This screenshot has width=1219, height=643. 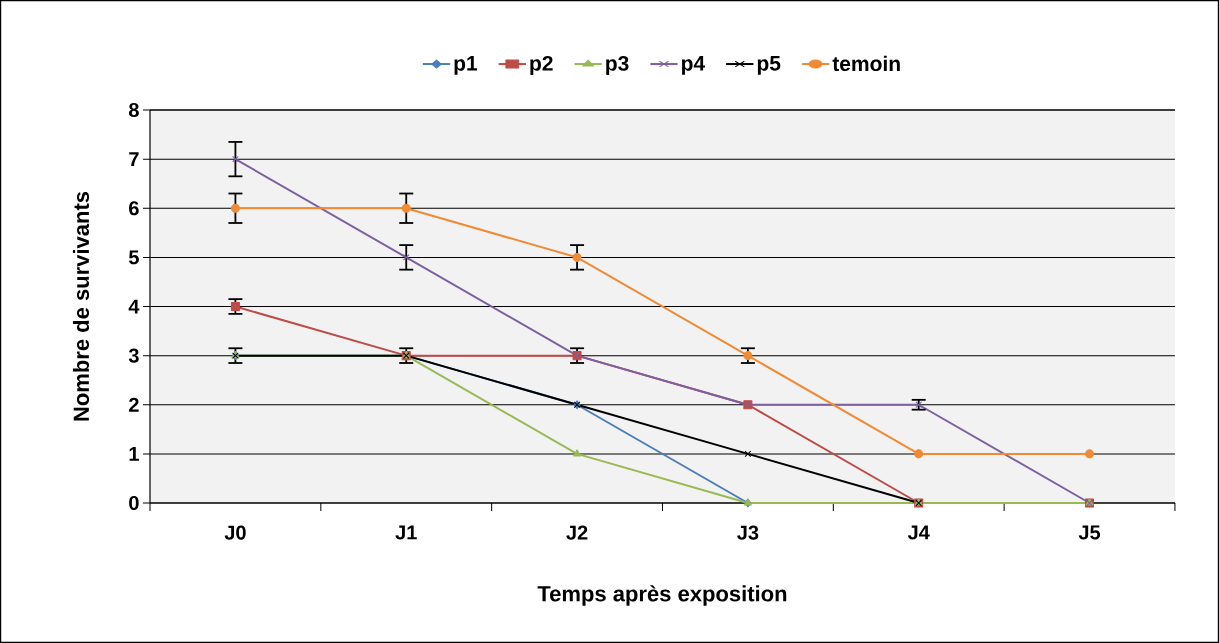 I want to click on x-tick-label: J3, so click(x=748, y=532).